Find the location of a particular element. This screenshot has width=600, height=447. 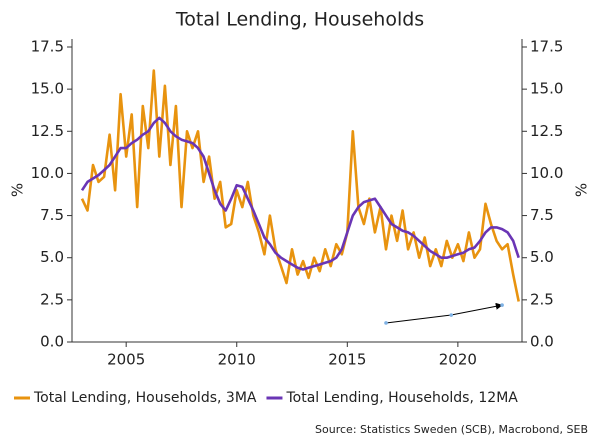

annotation-arrow is located at coordinates (444, 313).